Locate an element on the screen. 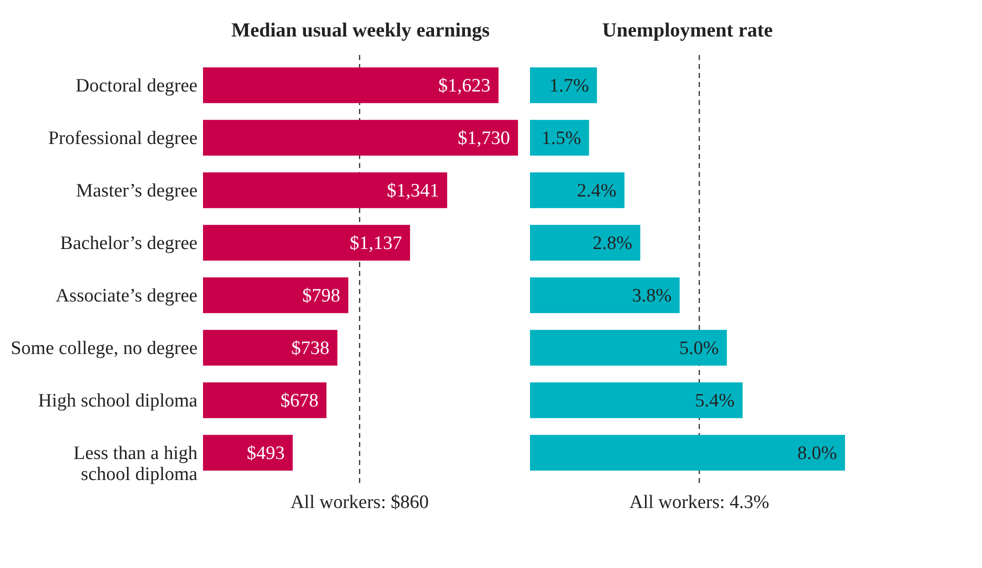 This screenshot has height=568, width=982. data-label: $798 is located at coordinates (321, 295).